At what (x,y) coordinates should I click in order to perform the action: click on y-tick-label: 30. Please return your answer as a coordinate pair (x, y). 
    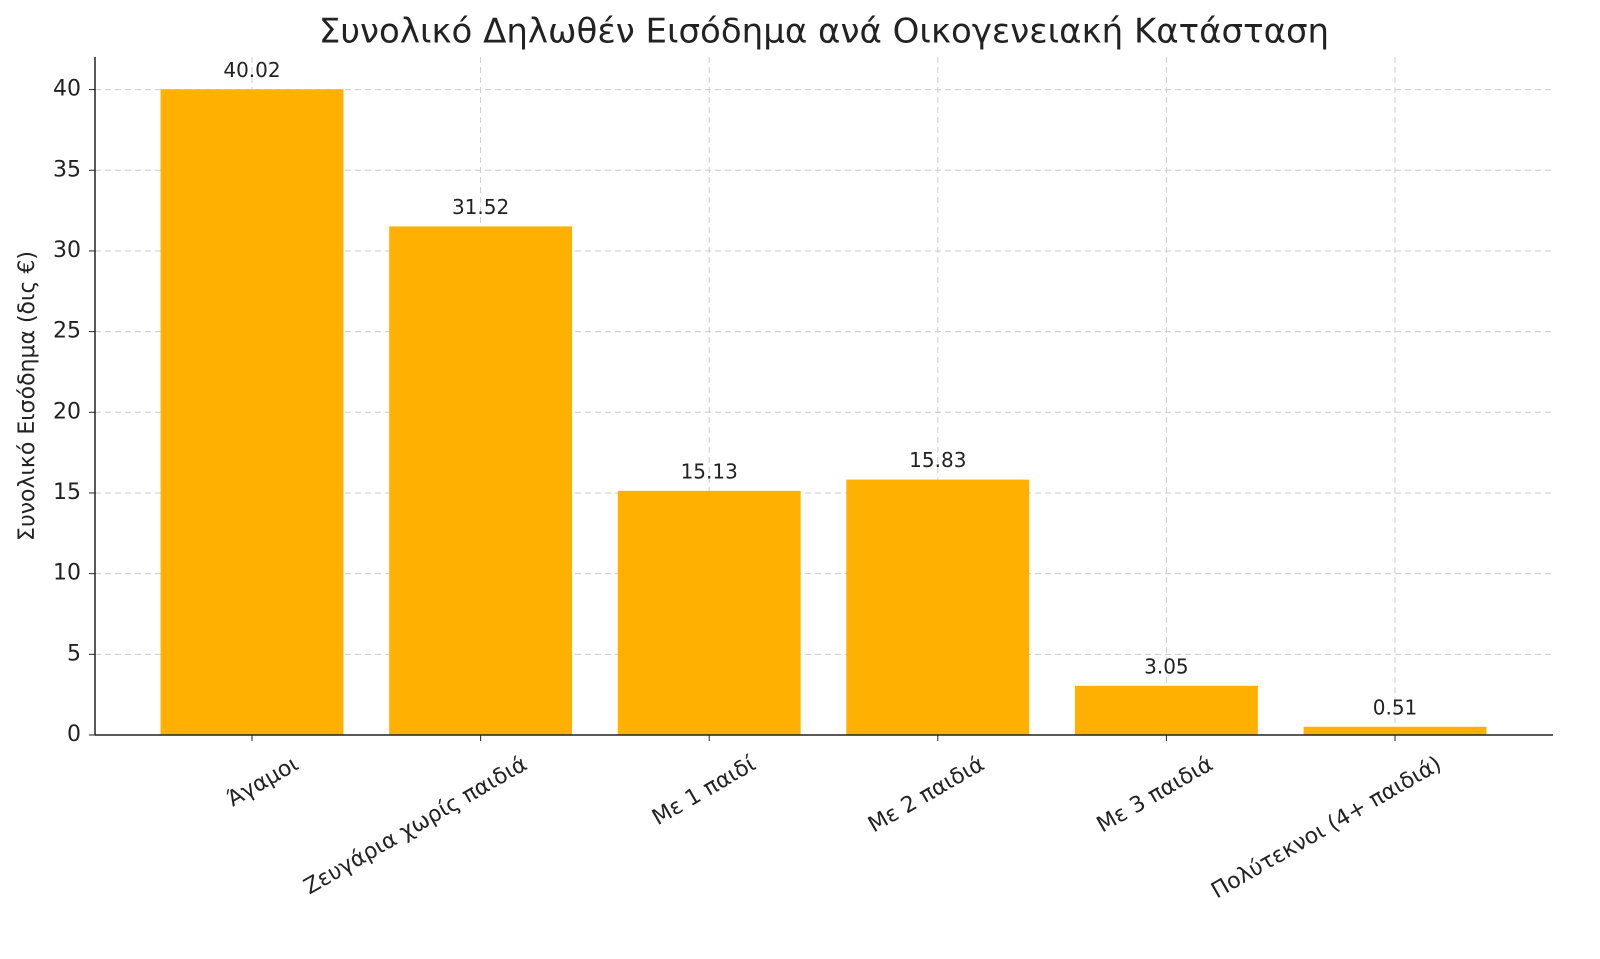
    Looking at the image, I should click on (67, 250).